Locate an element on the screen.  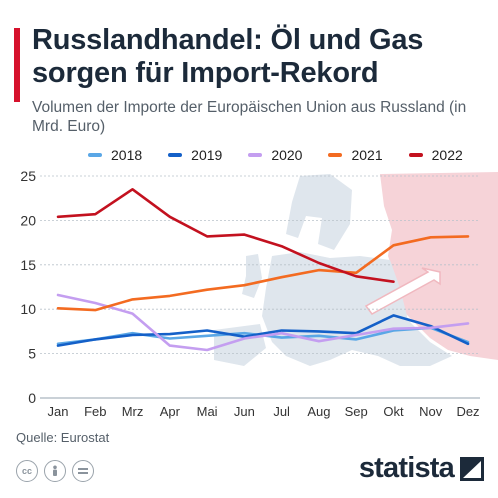
x-axis: Jan Feb Mrz Apr Mai Jun Jul Aug Sep Okt Nov Dez is located at coordinates (264, 411).